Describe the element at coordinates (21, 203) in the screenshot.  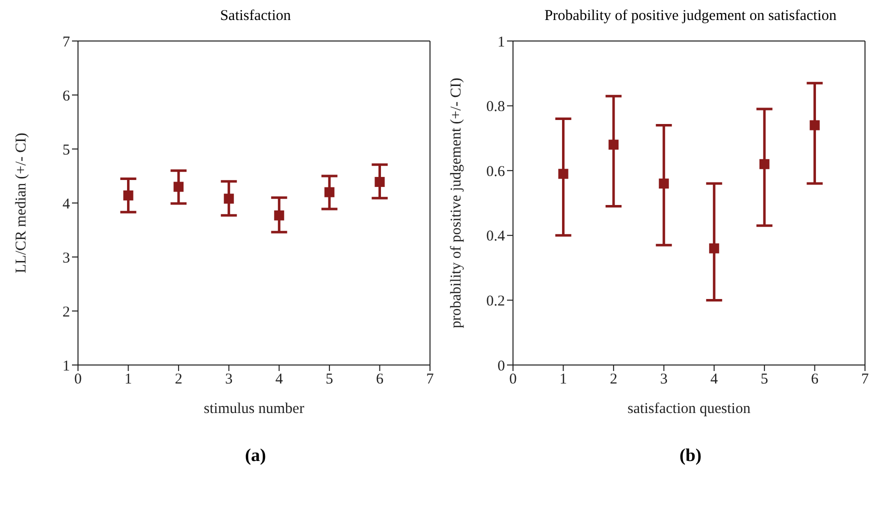
I see `y-axis-title: LL/CR median (+/- CI)` at that location.